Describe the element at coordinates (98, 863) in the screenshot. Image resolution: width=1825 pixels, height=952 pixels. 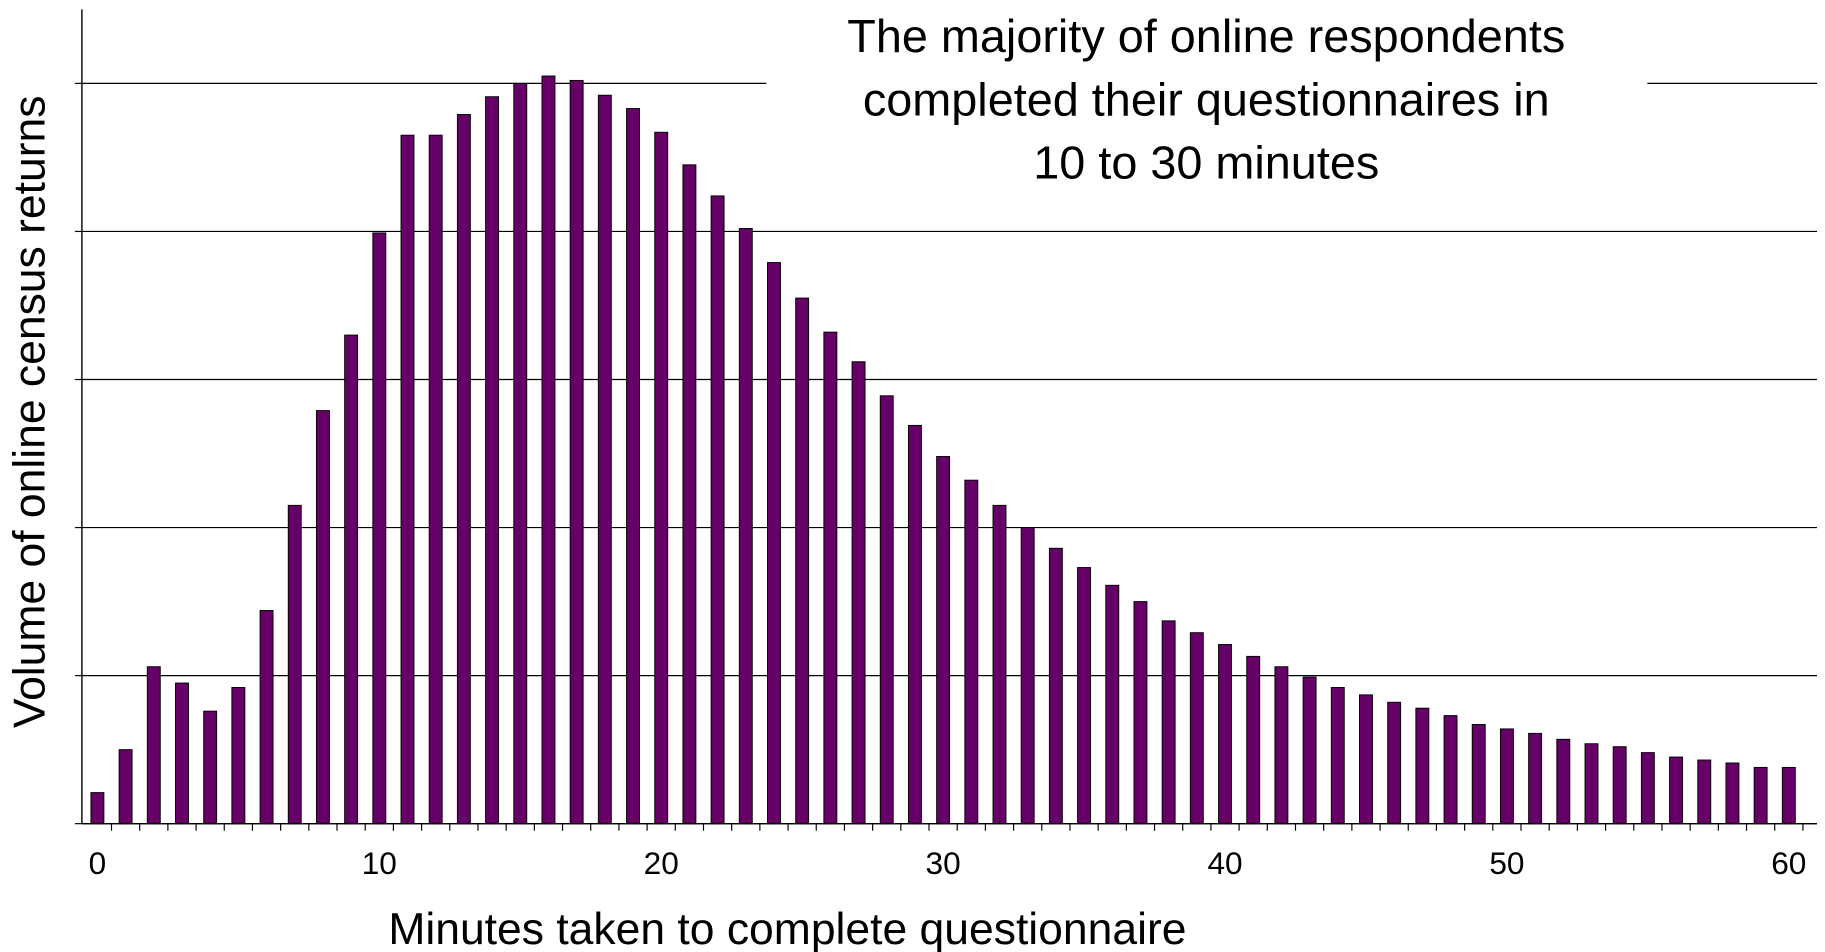
I see `x-tick-label: 0` at that location.